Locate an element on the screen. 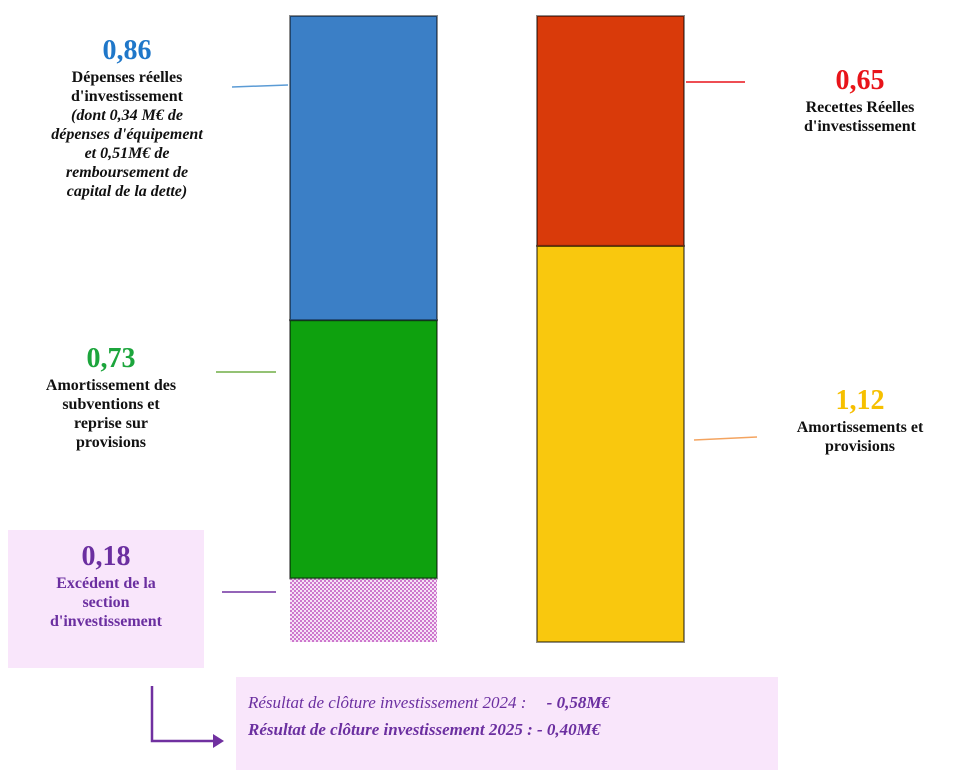 This screenshot has height=775, width=959. leader-line-amort-prov is located at coordinates (725, 438).